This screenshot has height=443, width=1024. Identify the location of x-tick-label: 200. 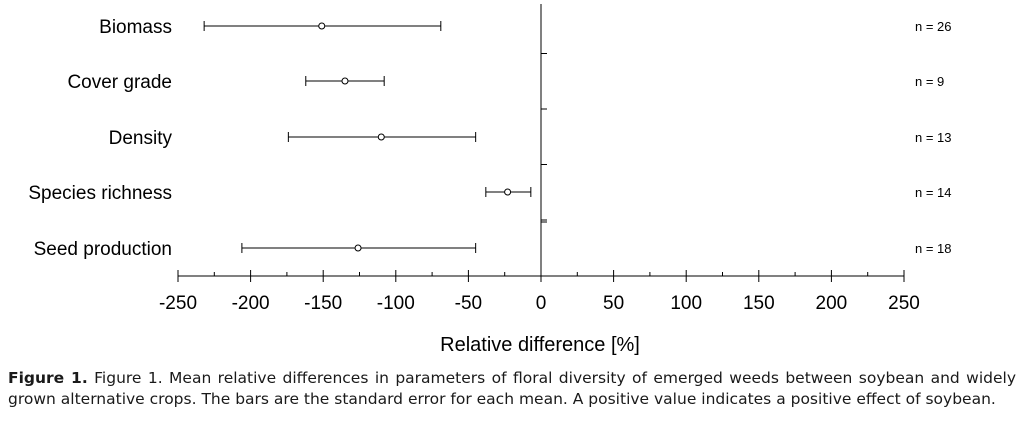
(832, 303).